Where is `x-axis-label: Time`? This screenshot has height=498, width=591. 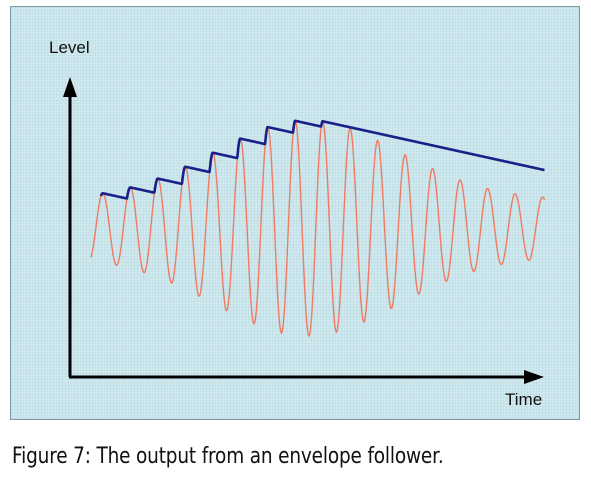
x-axis-label: Time is located at coordinates (523, 399).